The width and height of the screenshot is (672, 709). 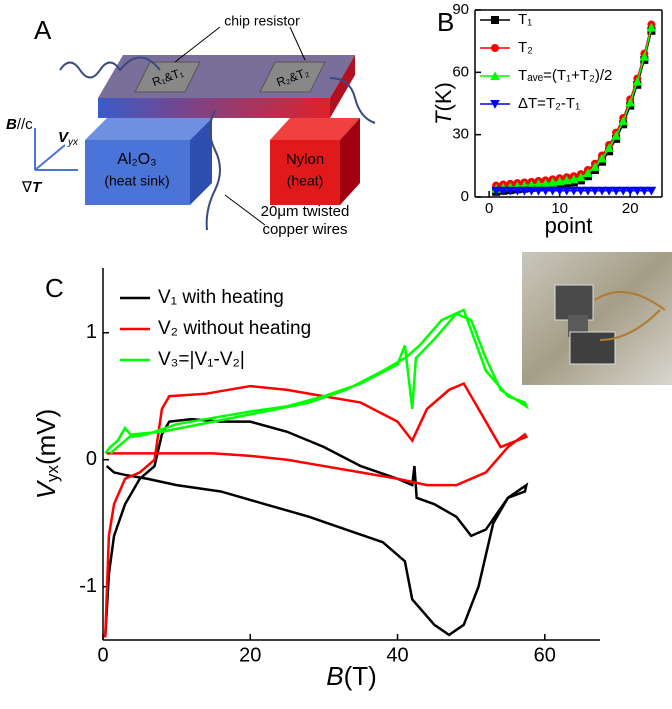 What do you see at coordinates (465, 196) in the screenshot?
I see `y-tick-label: 0` at bounding box center [465, 196].